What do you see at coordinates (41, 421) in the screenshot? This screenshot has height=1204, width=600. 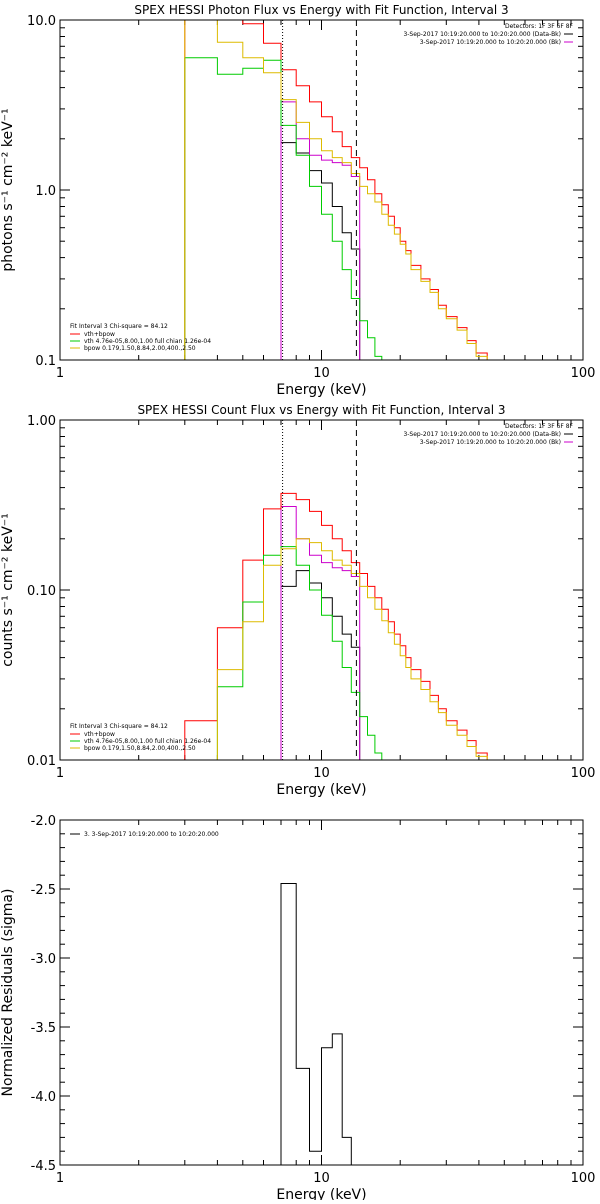 I see `y-tick-label: 1.00` at bounding box center [41, 421].